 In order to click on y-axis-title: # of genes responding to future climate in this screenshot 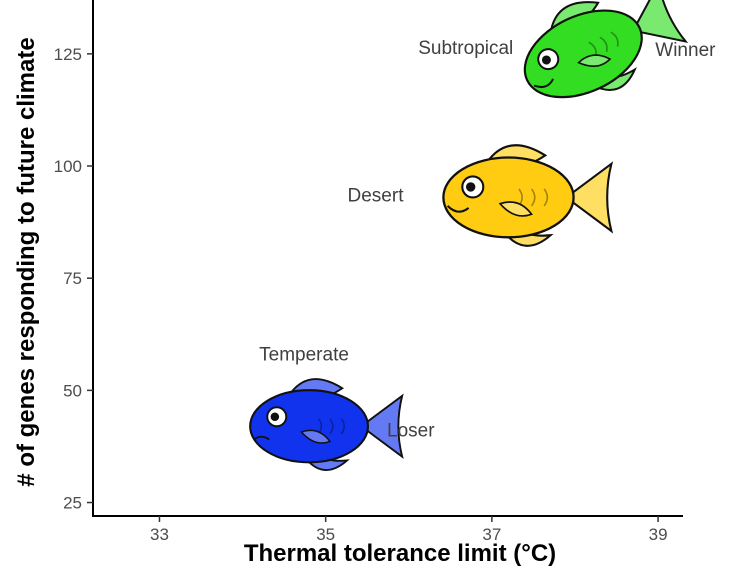, I will do `click(26, 261)`.